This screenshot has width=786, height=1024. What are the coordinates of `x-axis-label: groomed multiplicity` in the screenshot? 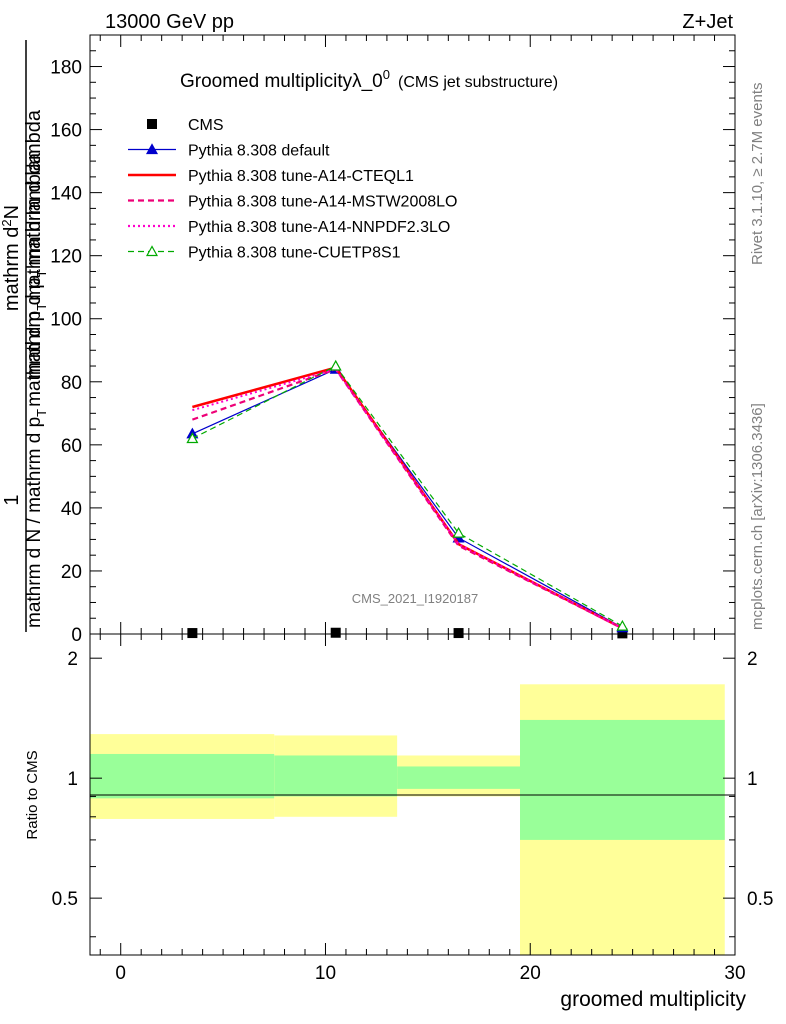 It's located at (653, 999).